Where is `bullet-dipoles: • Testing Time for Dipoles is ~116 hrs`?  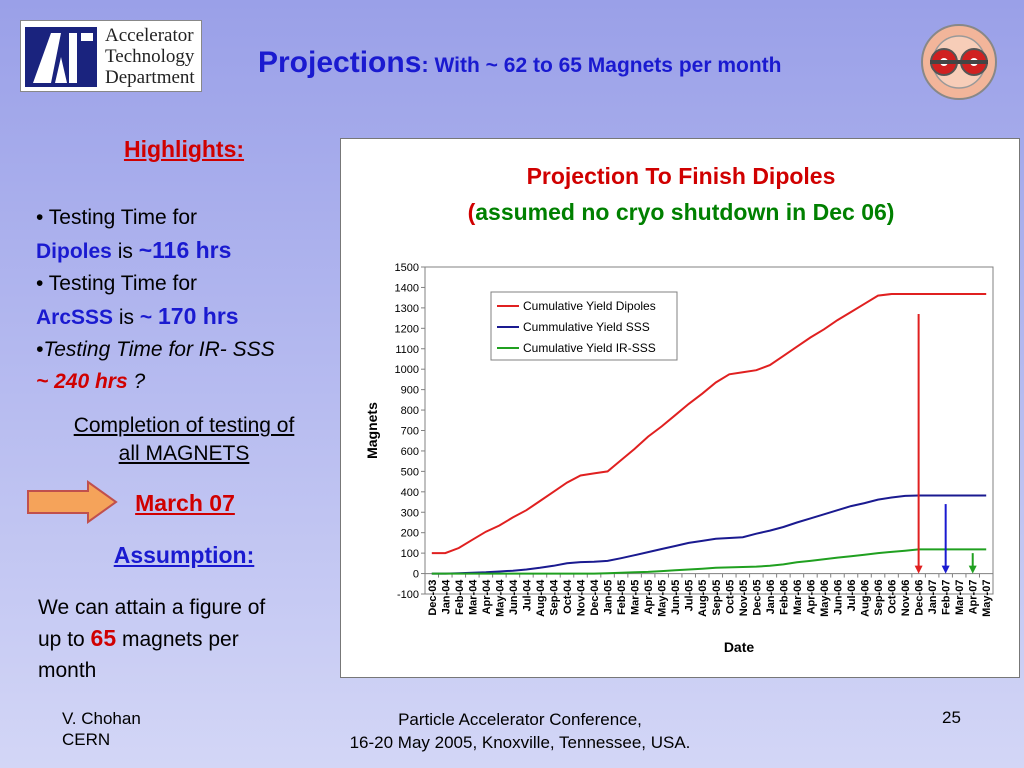 bullet-dipoles: • Testing Time for Dipoles is ~116 hrs is located at coordinates (189, 235).